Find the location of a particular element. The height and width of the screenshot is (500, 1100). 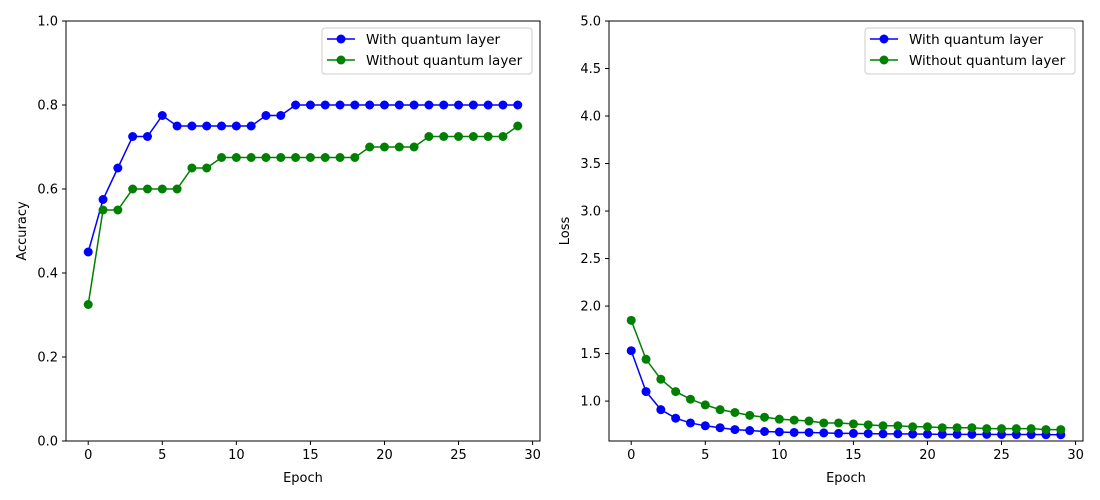

loss-x-tick-label: 10 is located at coordinates (779, 455).